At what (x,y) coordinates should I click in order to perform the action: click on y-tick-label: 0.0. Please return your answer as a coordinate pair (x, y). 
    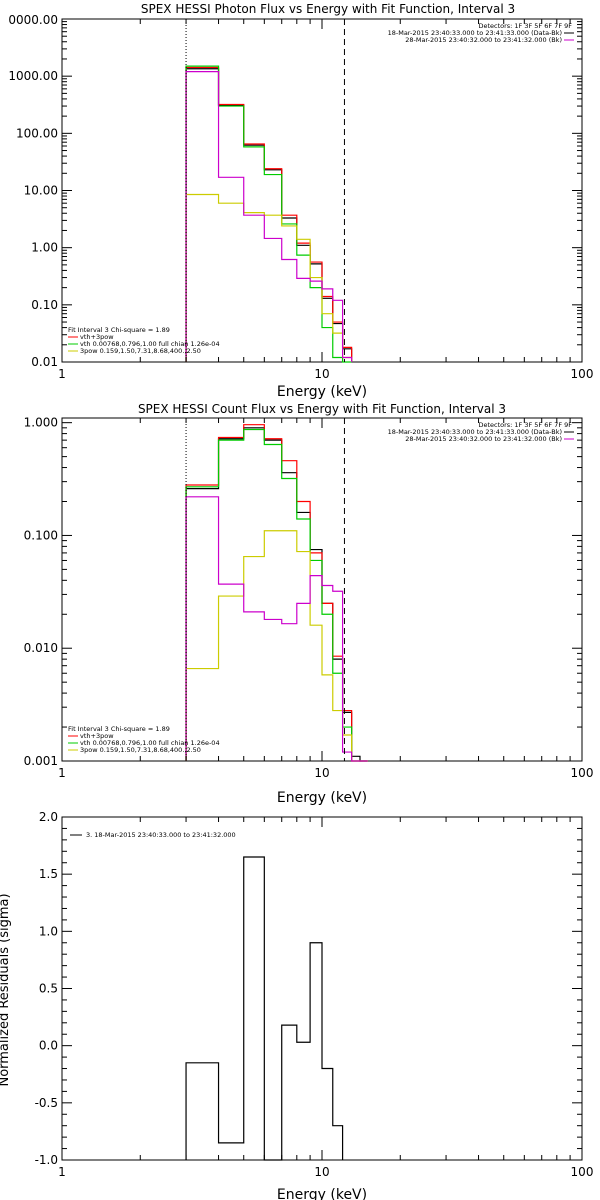
    Looking at the image, I should click on (48, 1046).